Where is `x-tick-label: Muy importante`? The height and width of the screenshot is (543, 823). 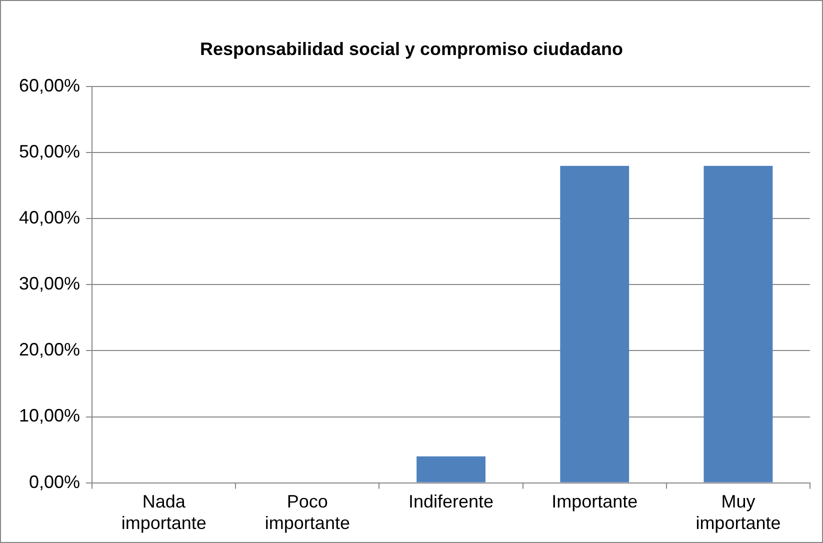 x-tick-label: Muy importante is located at coordinates (738, 513).